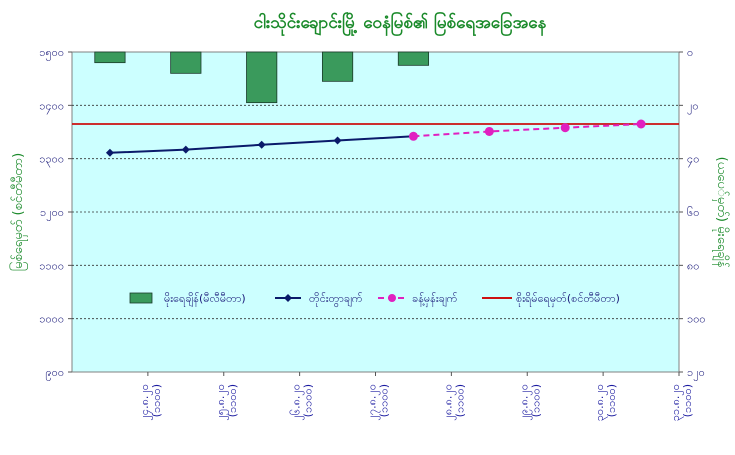  What do you see at coordinates (18, 212) in the screenshot?
I see `left-axis-title: မြစ်ရေမှတ် (စင်တီမီတာ)` at bounding box center [18, 212].